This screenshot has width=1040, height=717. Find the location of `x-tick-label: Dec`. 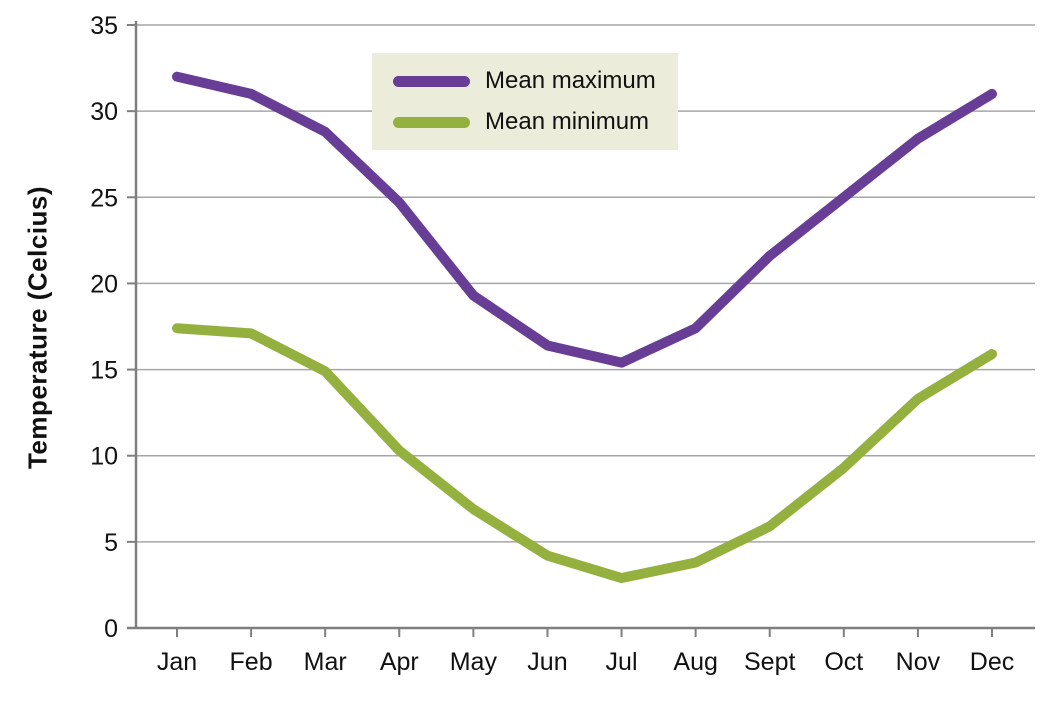

x-tick-label: Dec is located at coordinates (992, 662).